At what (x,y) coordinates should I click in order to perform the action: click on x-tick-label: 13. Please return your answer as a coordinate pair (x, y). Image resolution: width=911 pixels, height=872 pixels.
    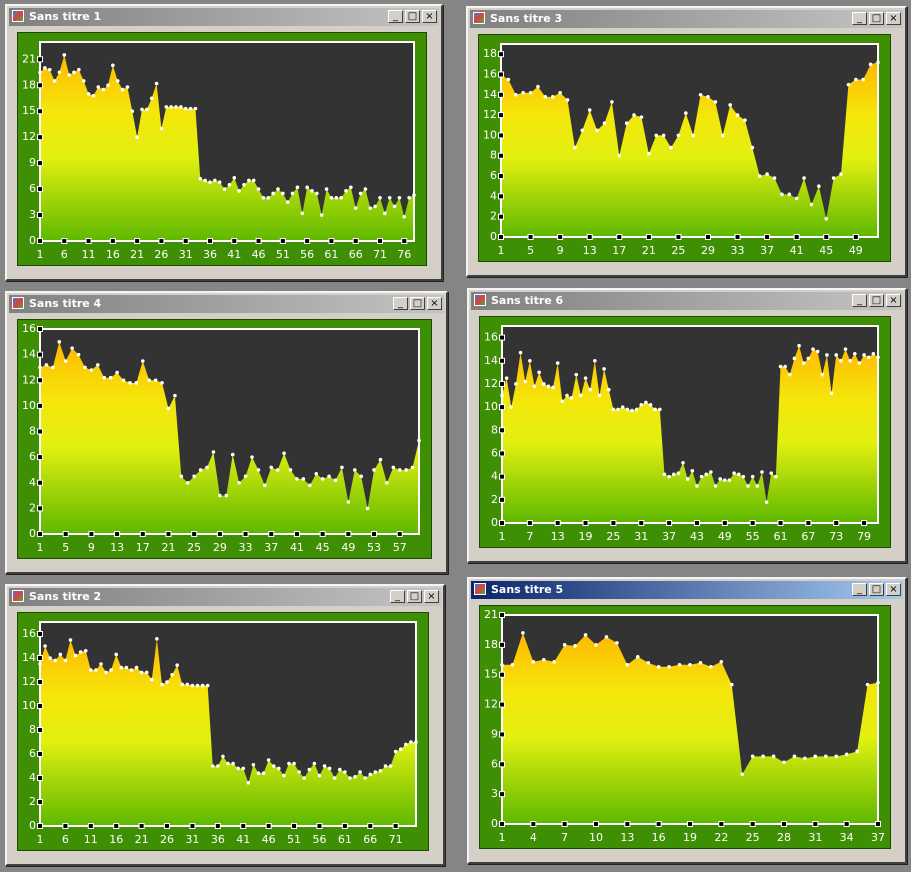
    Looking at the image, I should click on (590, 250).